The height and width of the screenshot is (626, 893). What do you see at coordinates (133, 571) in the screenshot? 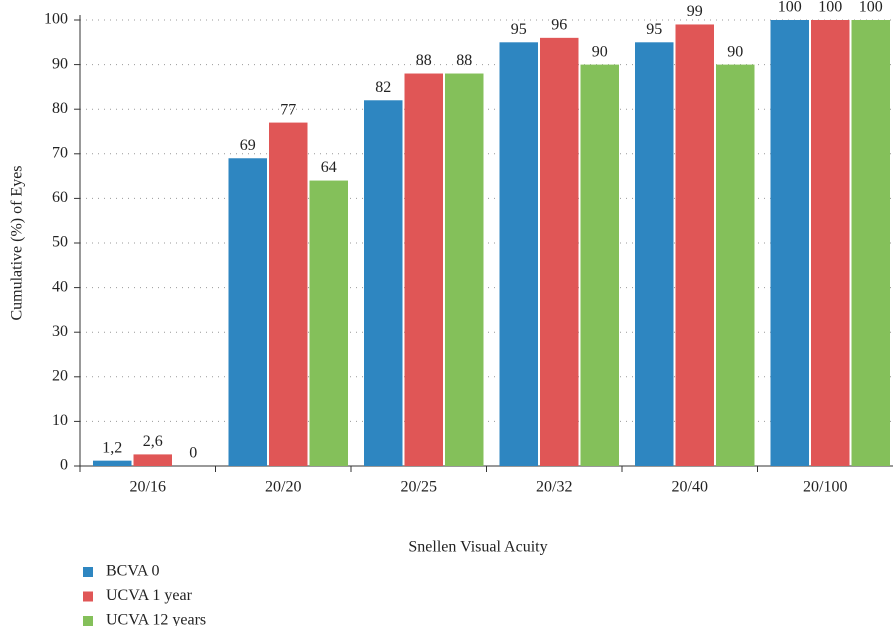
I see `legend-label: BCVA 0` at bounding box center [133, 571].